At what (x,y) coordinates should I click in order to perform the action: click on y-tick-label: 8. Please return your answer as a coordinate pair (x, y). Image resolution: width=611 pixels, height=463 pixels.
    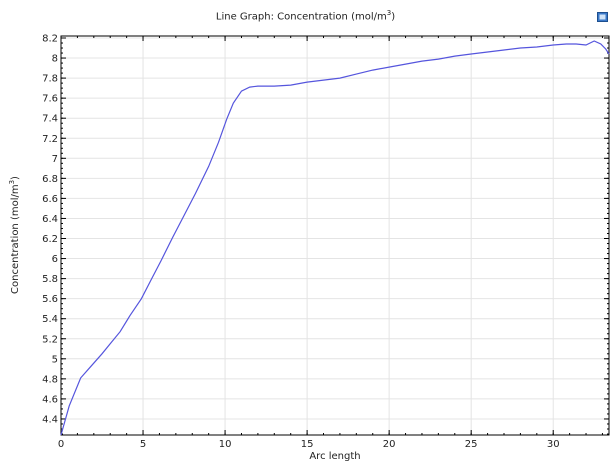
    Looking at the image, I should click on (55, 59).